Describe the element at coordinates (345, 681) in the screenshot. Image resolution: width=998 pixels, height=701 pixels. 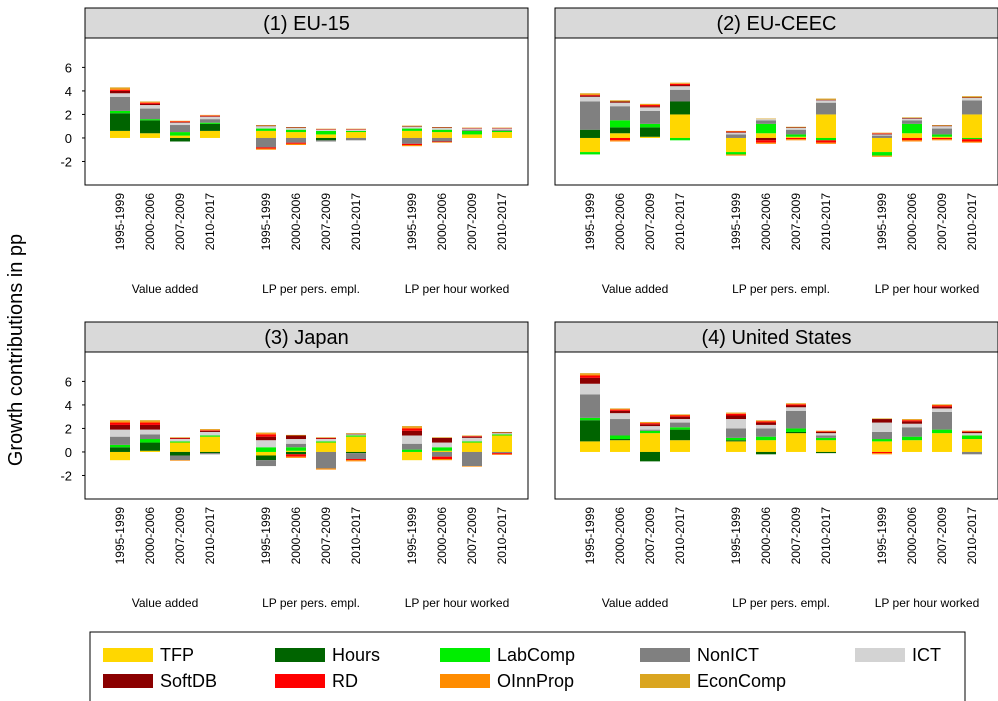
I see `legend-label: RD` at that location.